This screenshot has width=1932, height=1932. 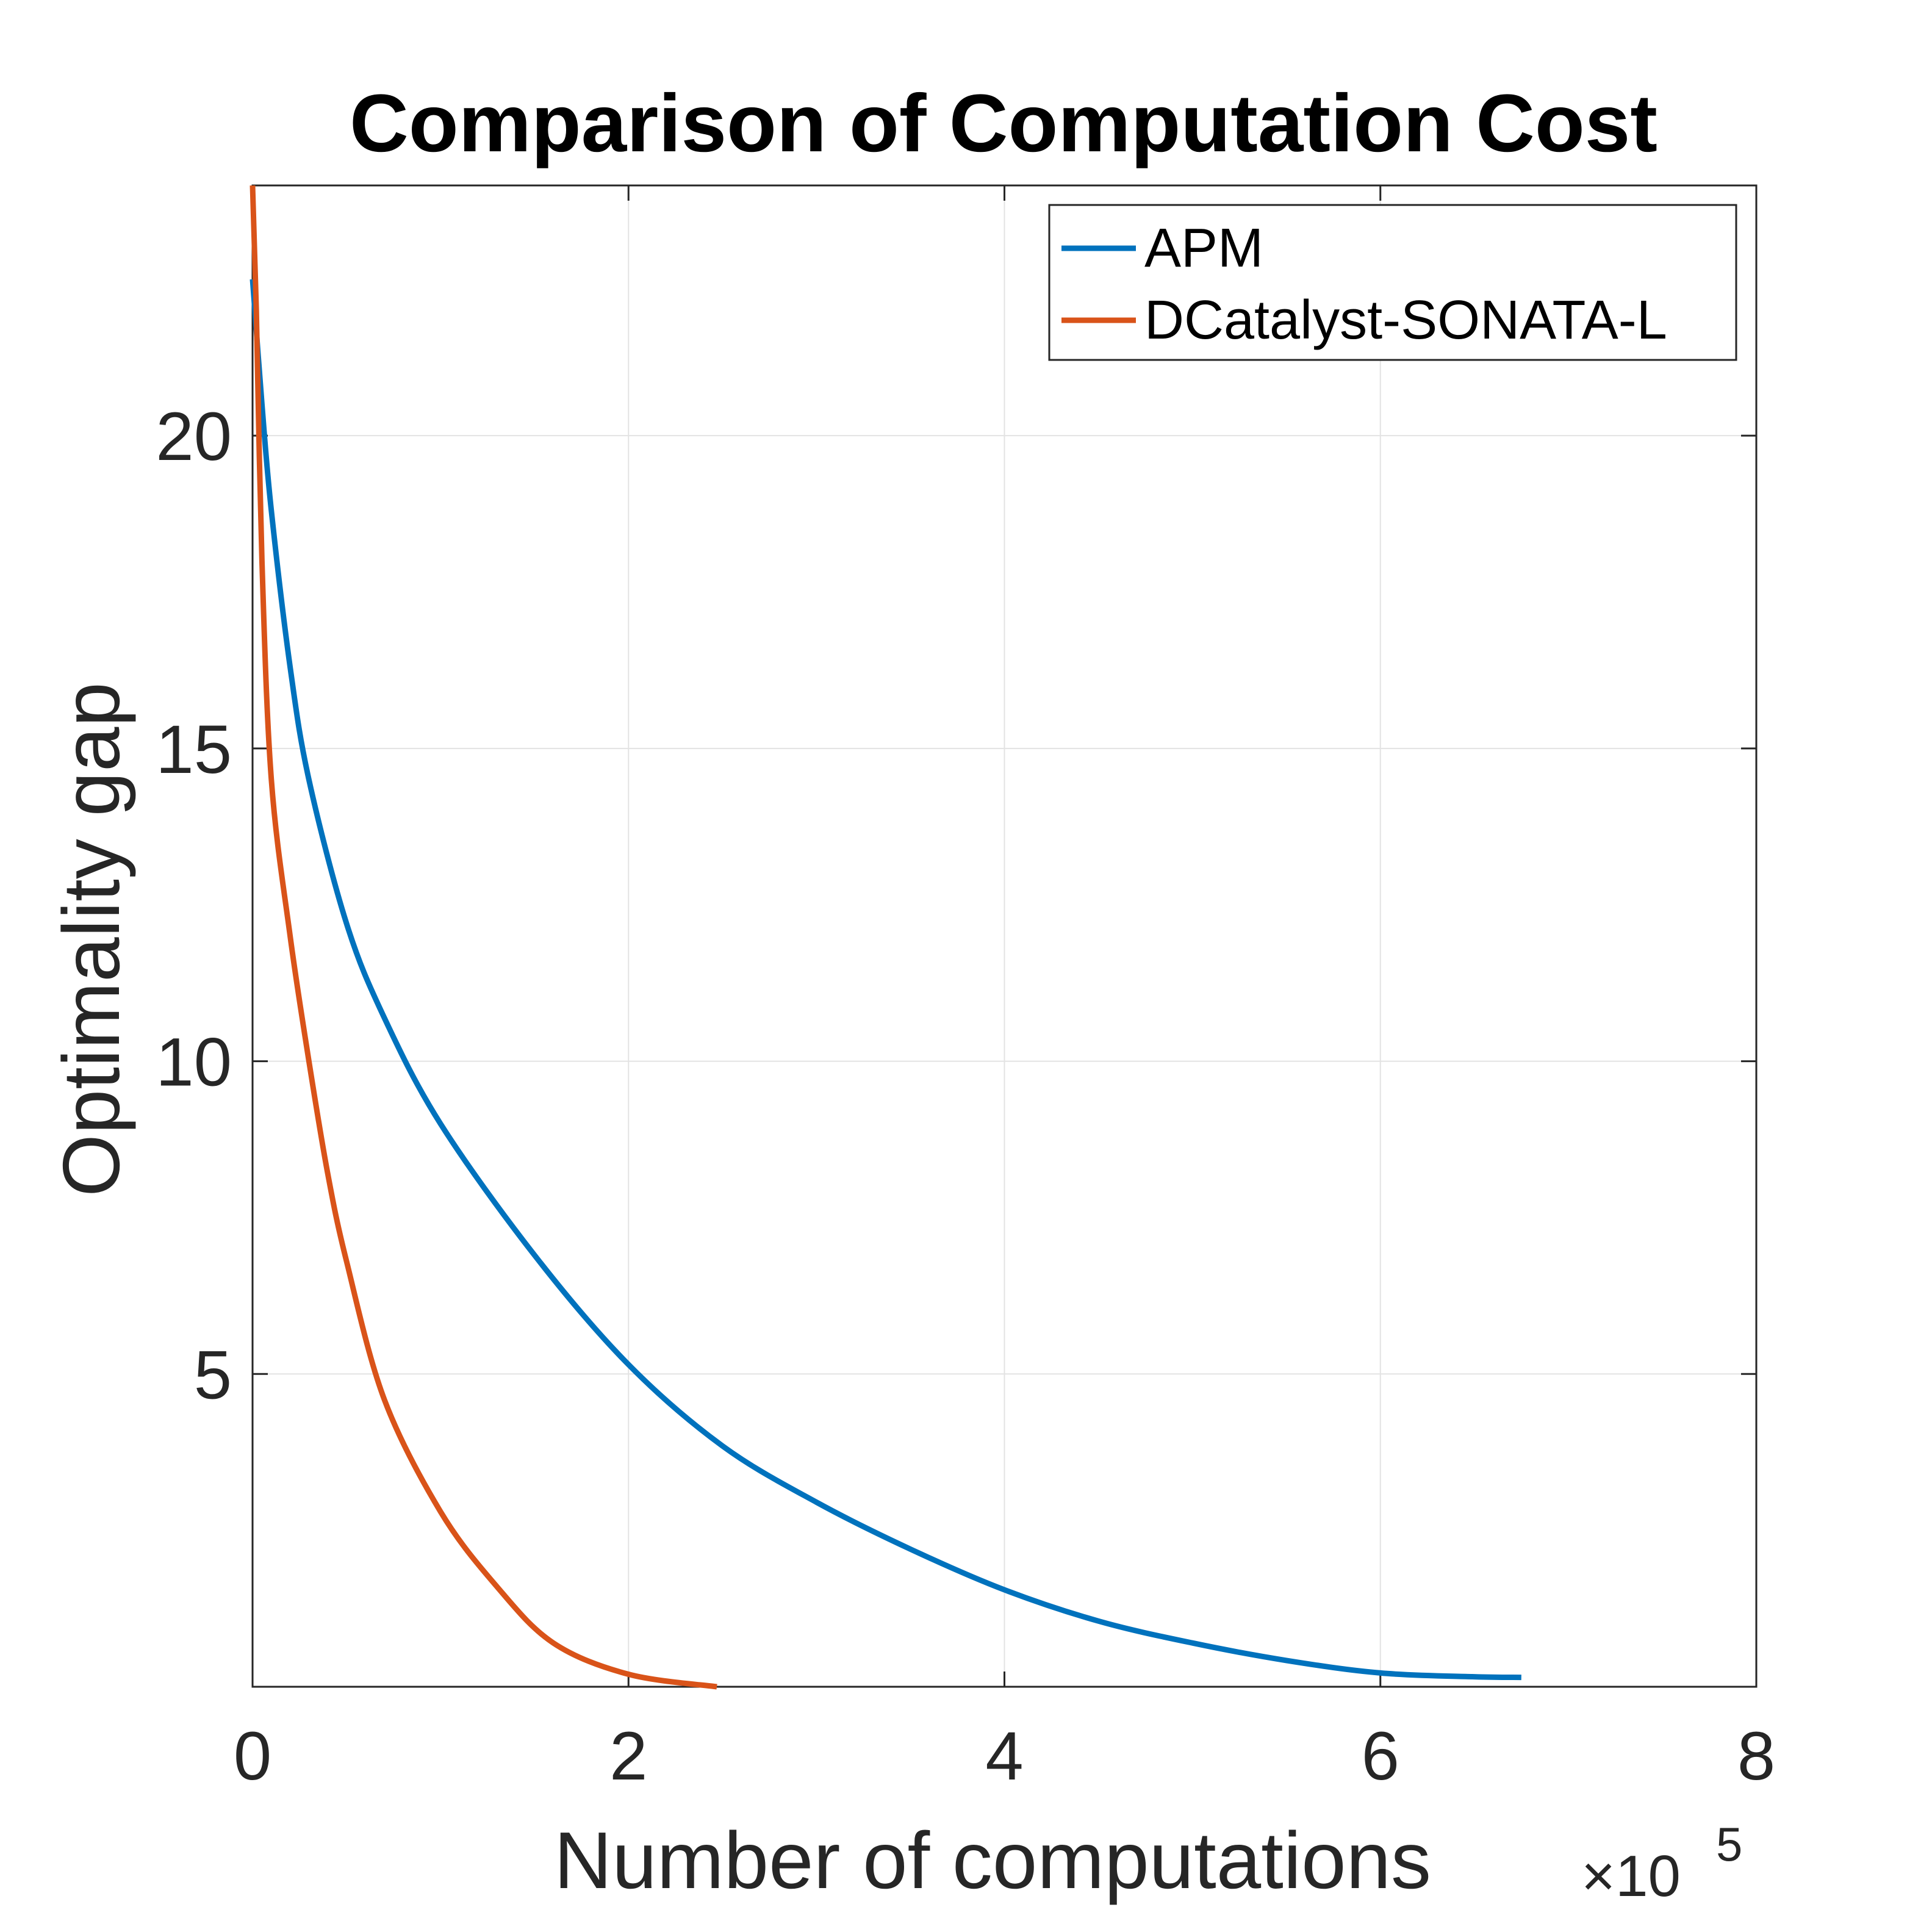 What do you see at coordinates (992, 1860) in the screenshot?
I see `x-axis-label: Number of computations` at bounding box center [992, 1860].